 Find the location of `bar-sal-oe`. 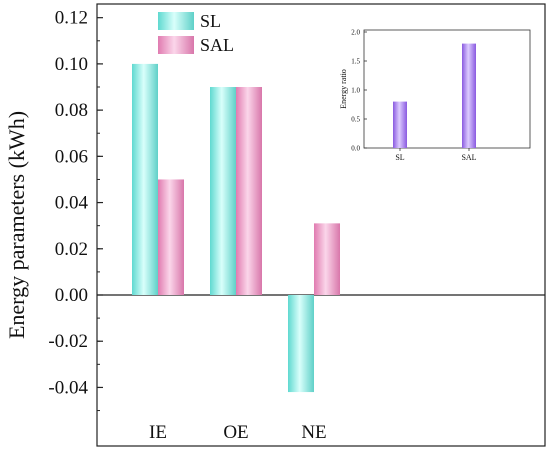

bar-sal-oe is located at coordinates (249, 191).